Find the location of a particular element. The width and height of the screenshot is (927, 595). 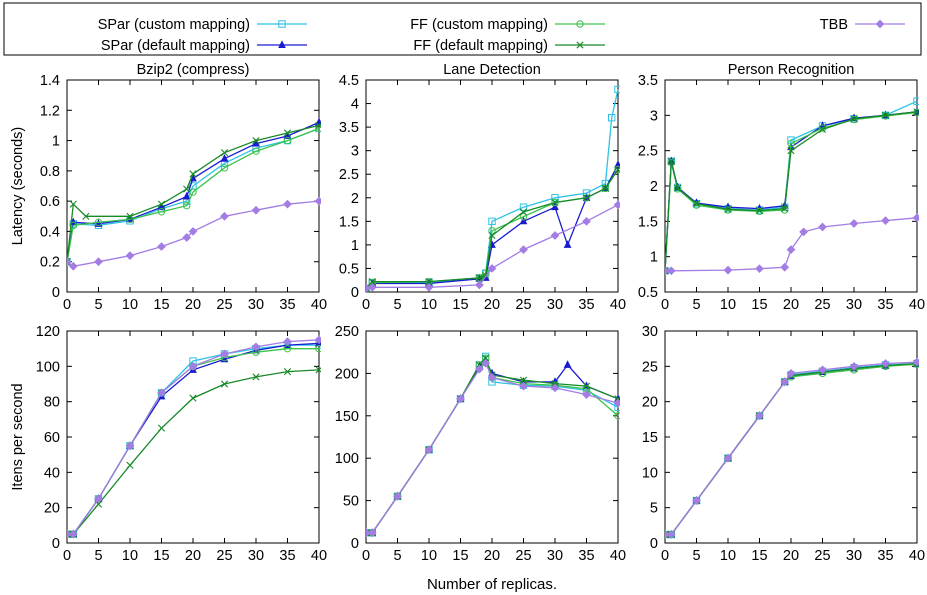

legend-entry: FF (custom mapping) is located at coordinates (507, 25).